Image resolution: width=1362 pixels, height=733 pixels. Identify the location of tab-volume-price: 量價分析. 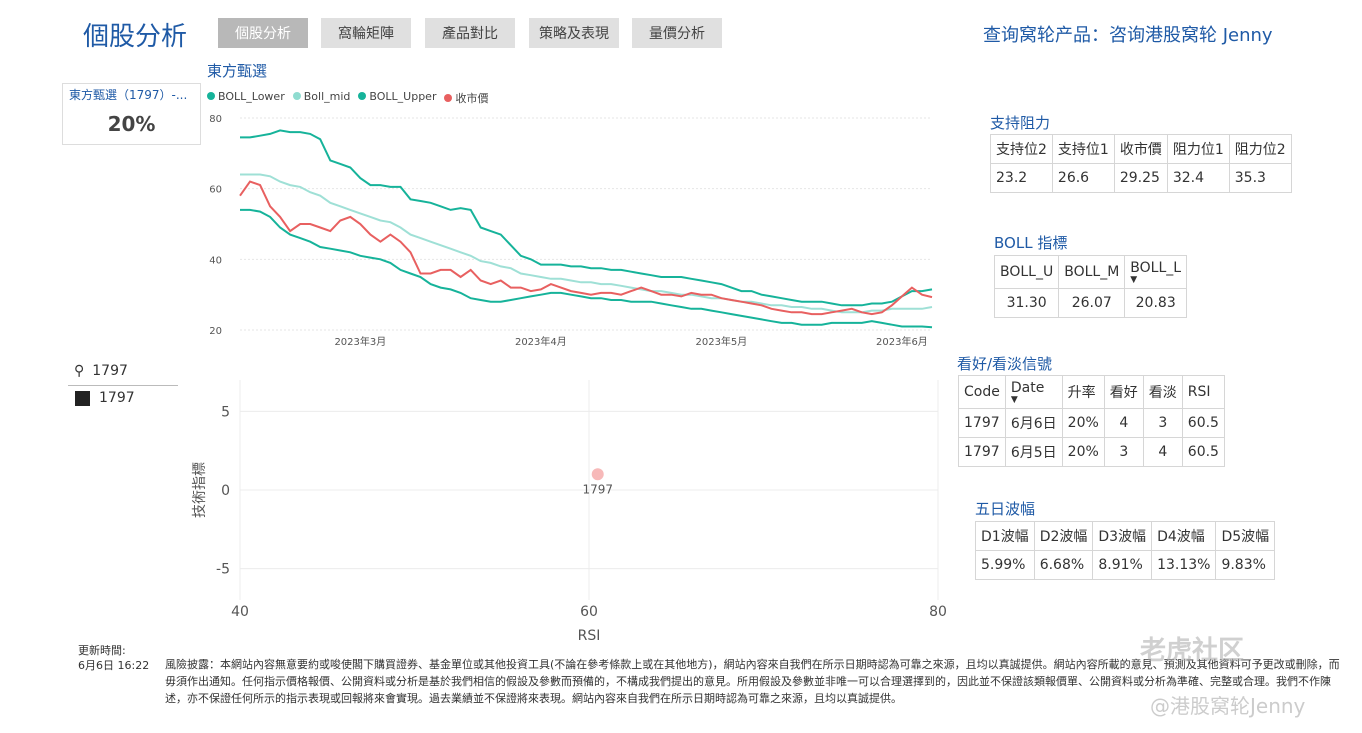
(677, 33).